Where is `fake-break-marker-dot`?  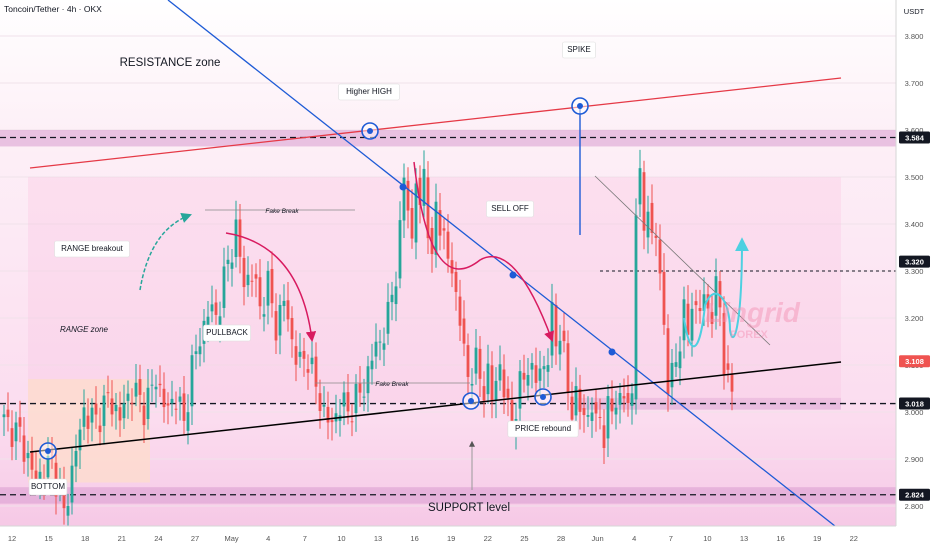 fake-break-marker-dot is located at coordinates (471, 401).